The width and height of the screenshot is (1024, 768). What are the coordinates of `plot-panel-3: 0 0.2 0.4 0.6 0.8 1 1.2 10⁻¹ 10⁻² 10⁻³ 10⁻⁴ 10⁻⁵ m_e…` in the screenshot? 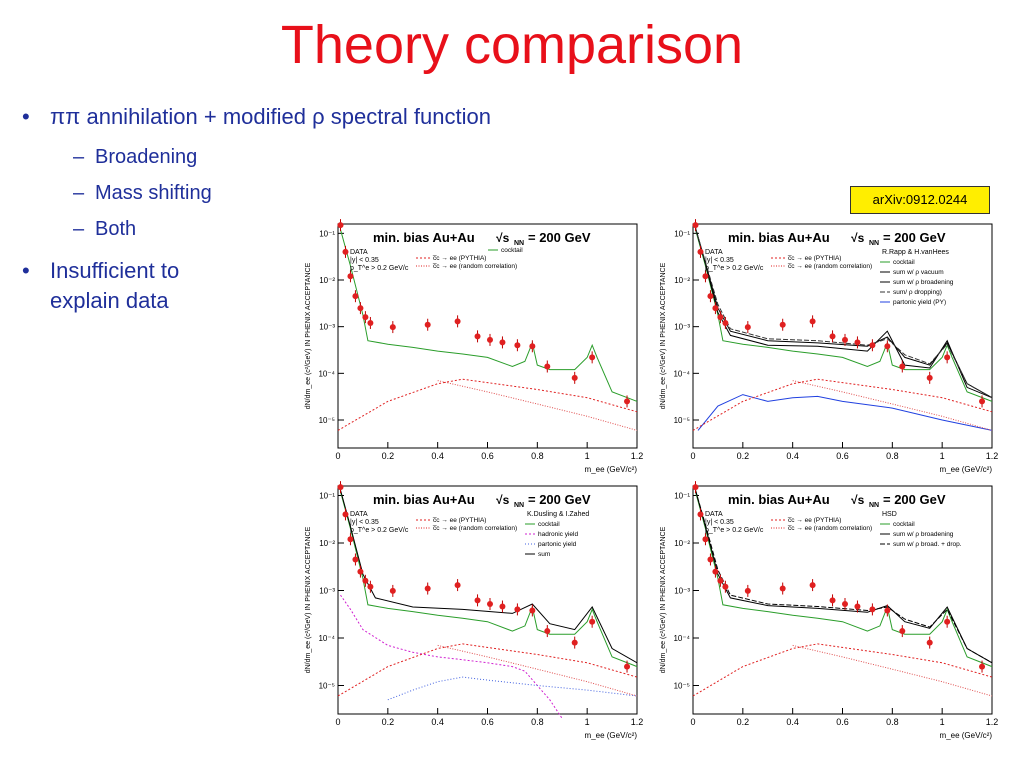 It's located at (472, 613).